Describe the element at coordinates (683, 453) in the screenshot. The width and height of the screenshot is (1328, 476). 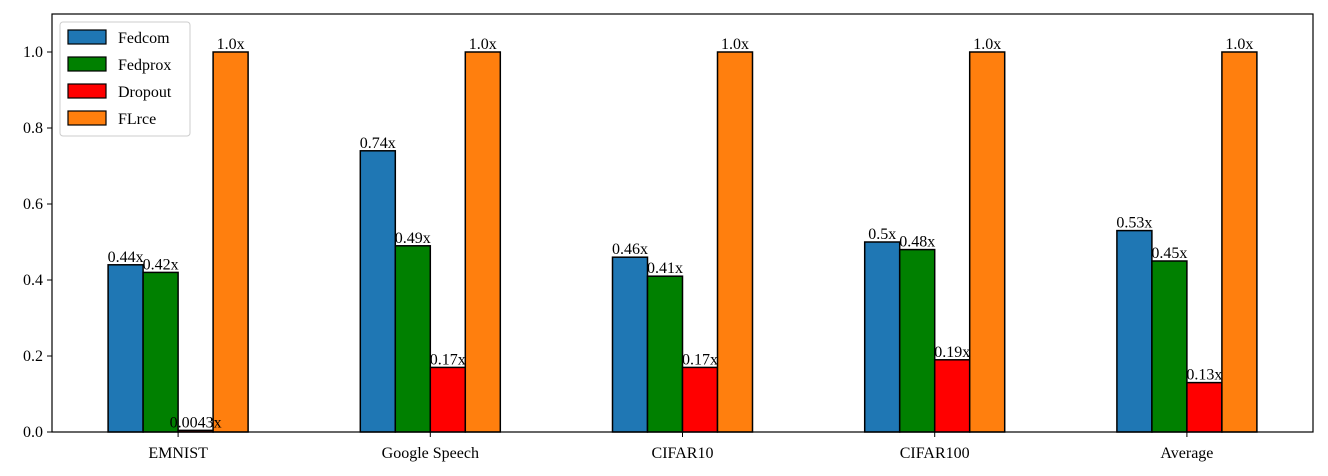
I see `x-tick-label-2: CIFAR10` at that location.